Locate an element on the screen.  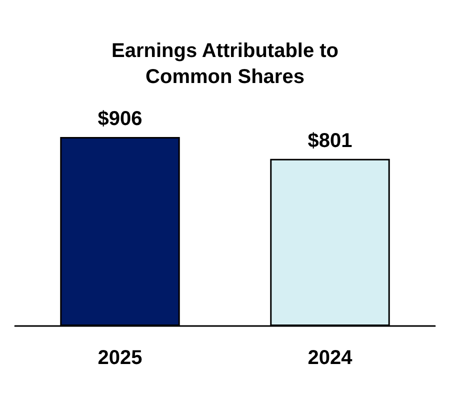
x-tick-label: 2025 is located at coordinates (120, 358).